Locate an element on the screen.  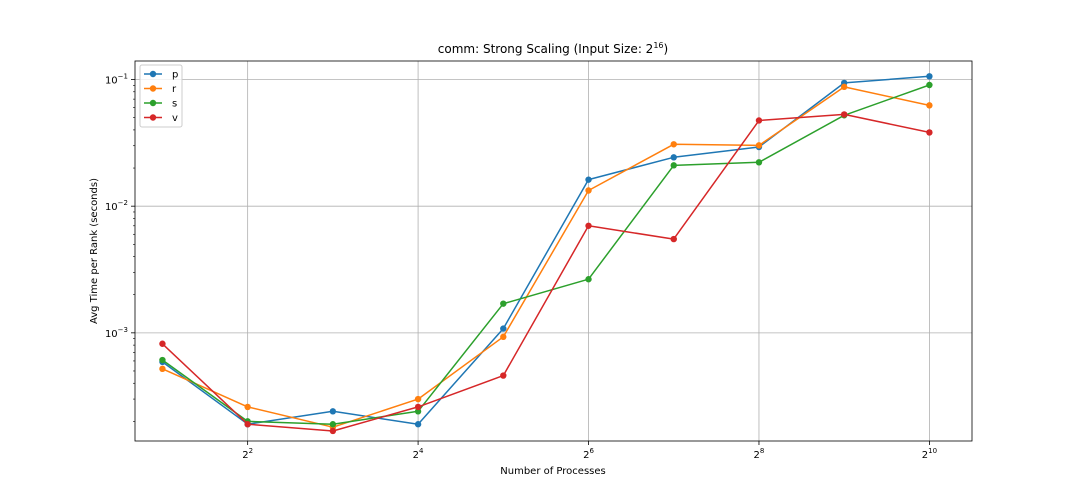
y-tick-label: 10⁻³ is located at coordinates (116, 333).